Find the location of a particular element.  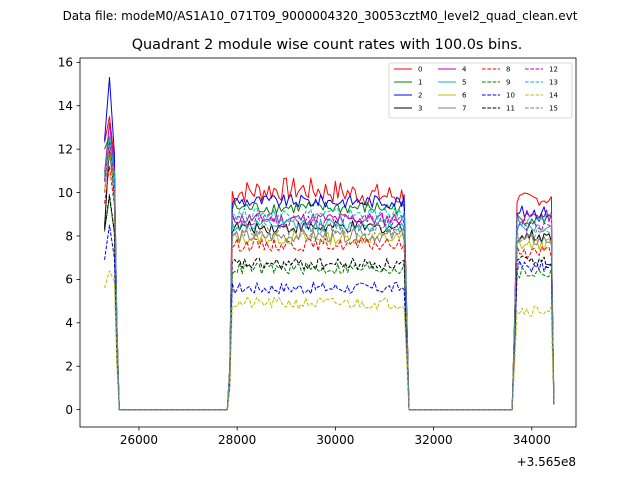

legend-label-3: 3 is located at coordinates (420, 109).